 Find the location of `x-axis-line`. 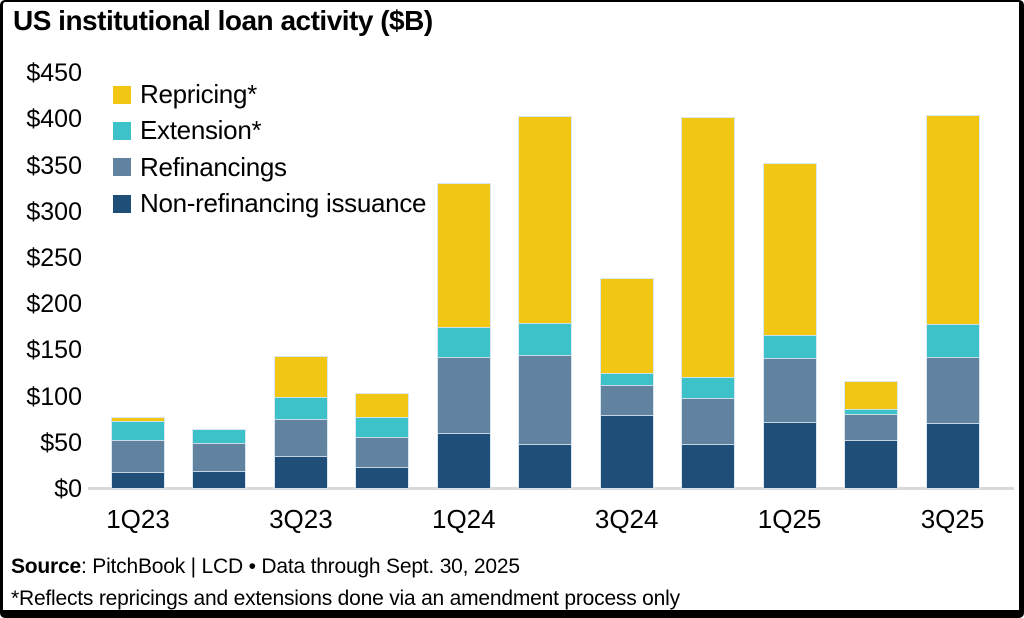

x-axis-line is located at coordinates (551, 488).